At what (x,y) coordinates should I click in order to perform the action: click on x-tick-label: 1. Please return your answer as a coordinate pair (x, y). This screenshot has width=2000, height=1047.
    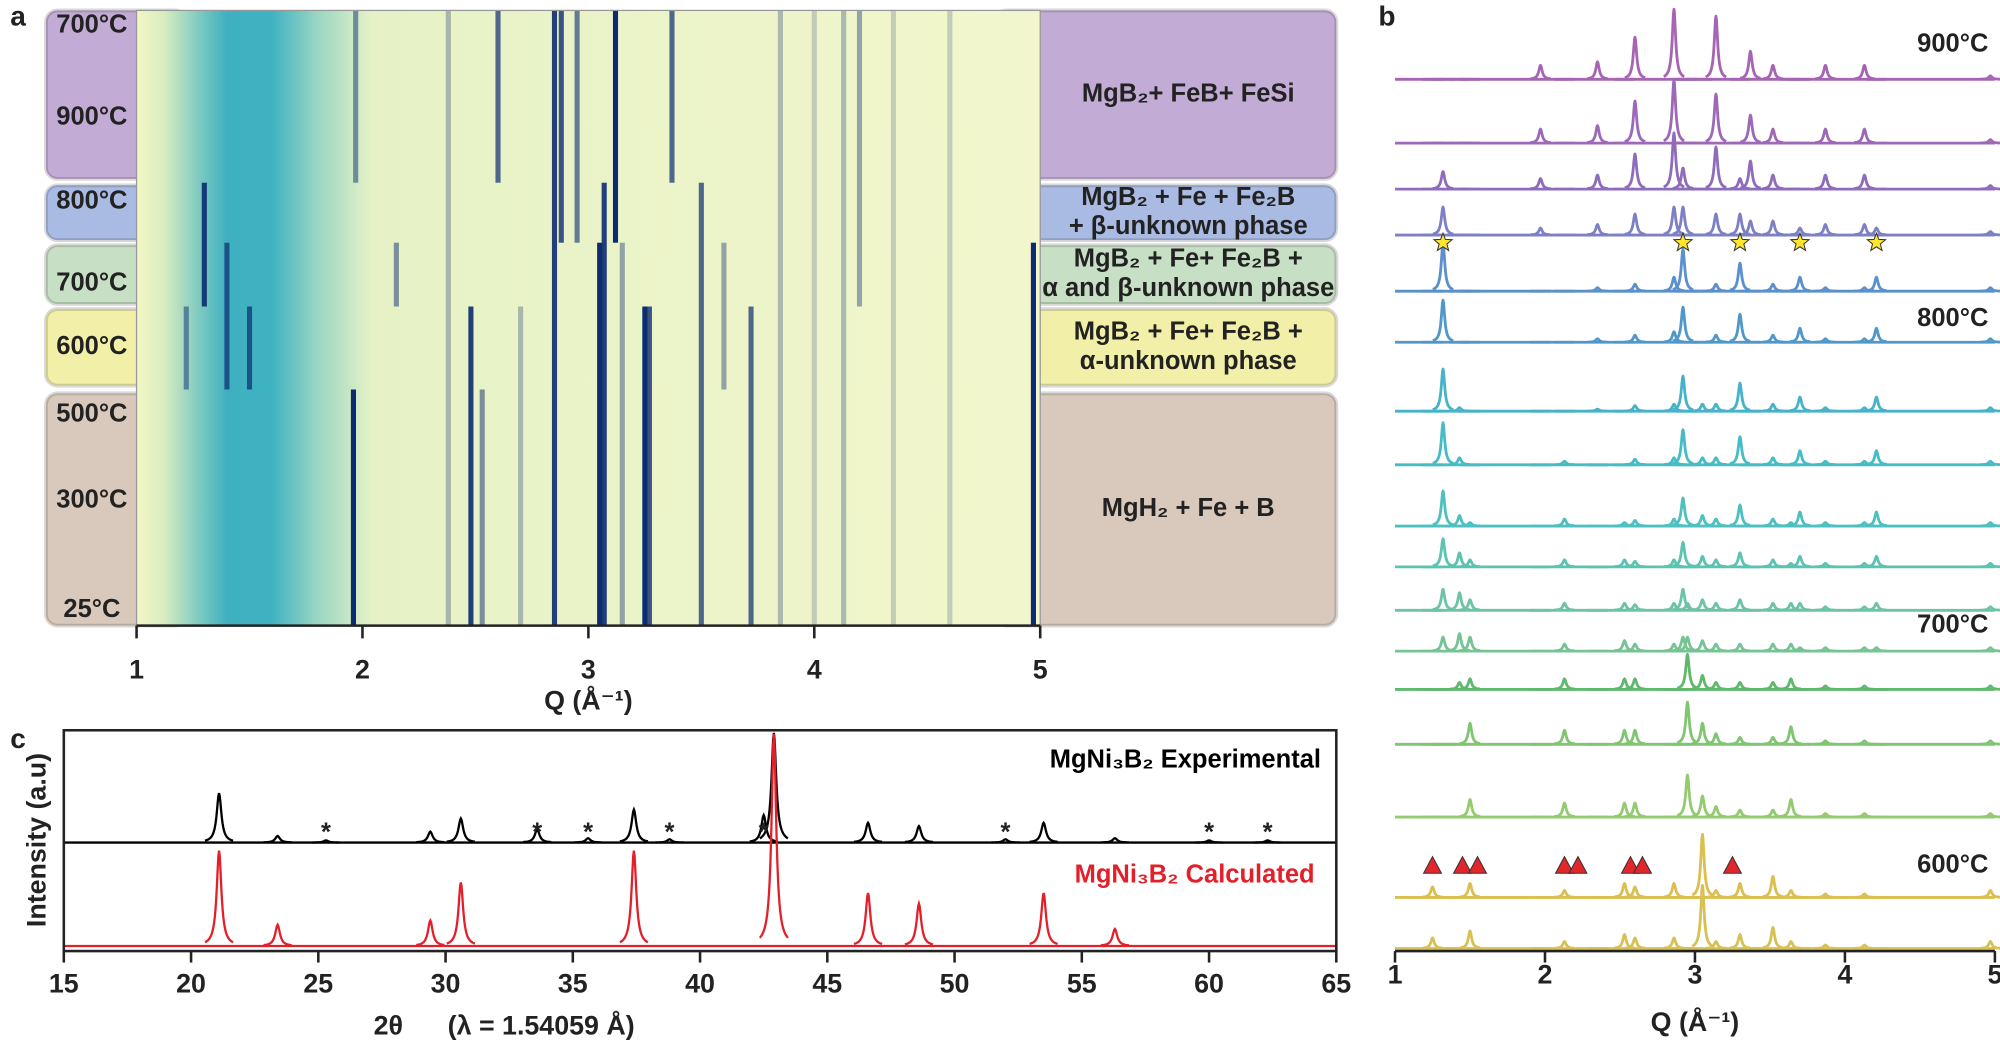
    Looking at the image, I should click on (136, 670).